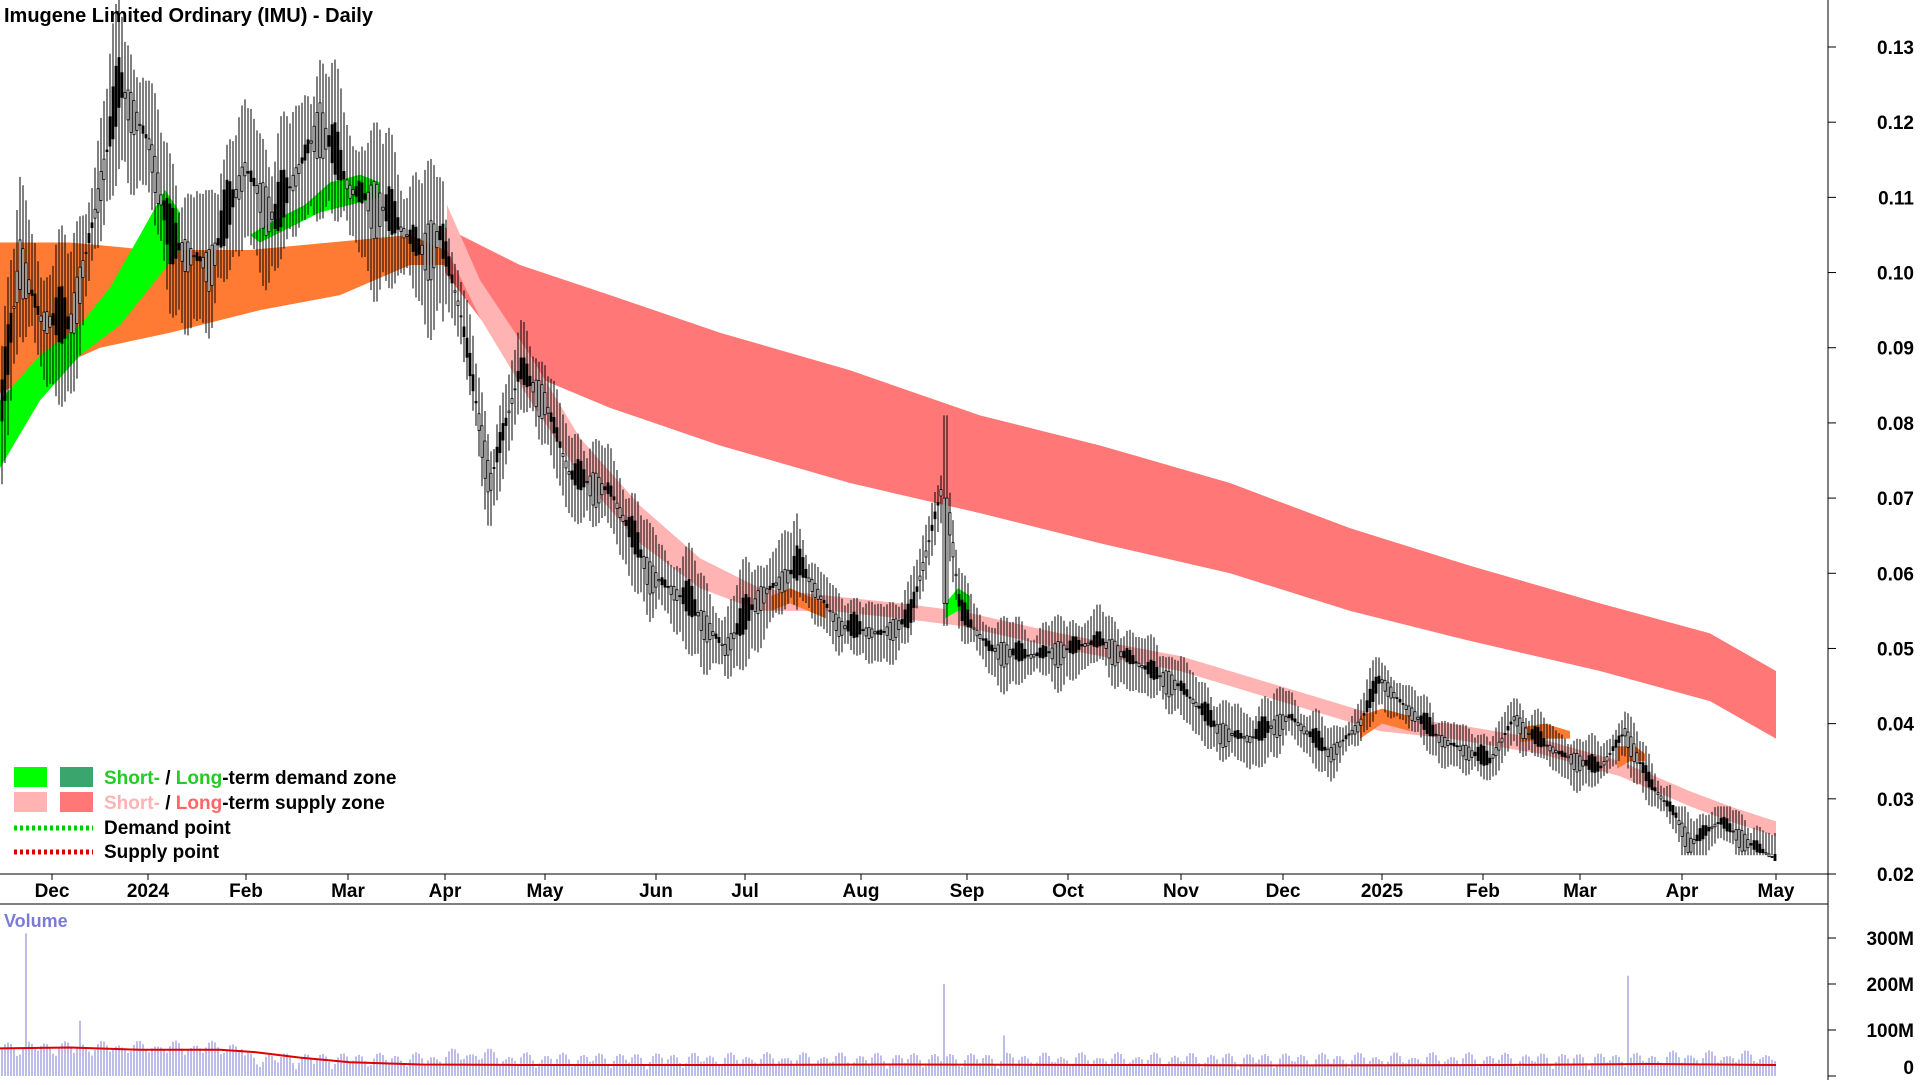 The height and width of the screenshot is (1085, 1920). Describe the element at coordinates (888, 1056) in the screenshot. I see `volume-average-line` at that location.